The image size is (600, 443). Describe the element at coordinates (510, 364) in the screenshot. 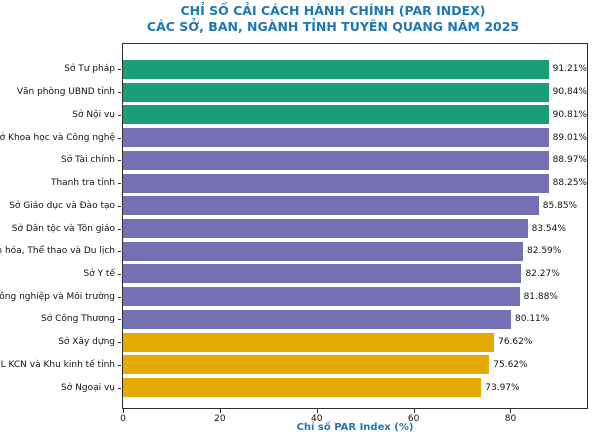

I see `value-label: 75.62%` at that location.